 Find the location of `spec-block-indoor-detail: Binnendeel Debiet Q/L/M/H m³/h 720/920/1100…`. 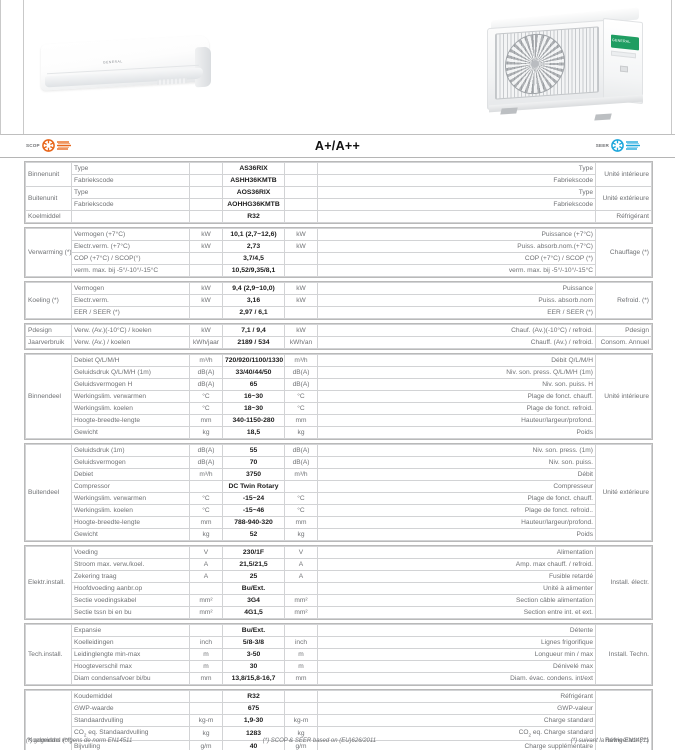

spec-block-indoor-detail: Binnendeel Debiet Q/L/M/H m³/h 720/920/1100… is located at coordinates (338, 396).